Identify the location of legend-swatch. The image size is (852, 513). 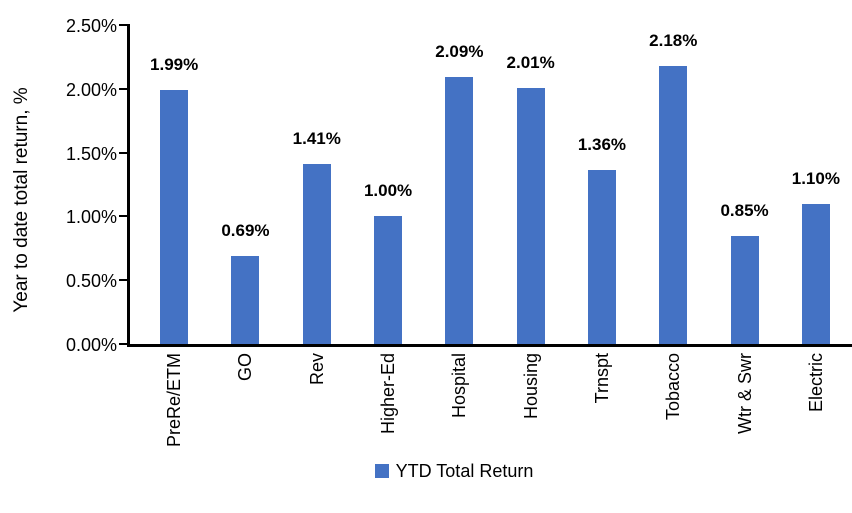
(381, 471).